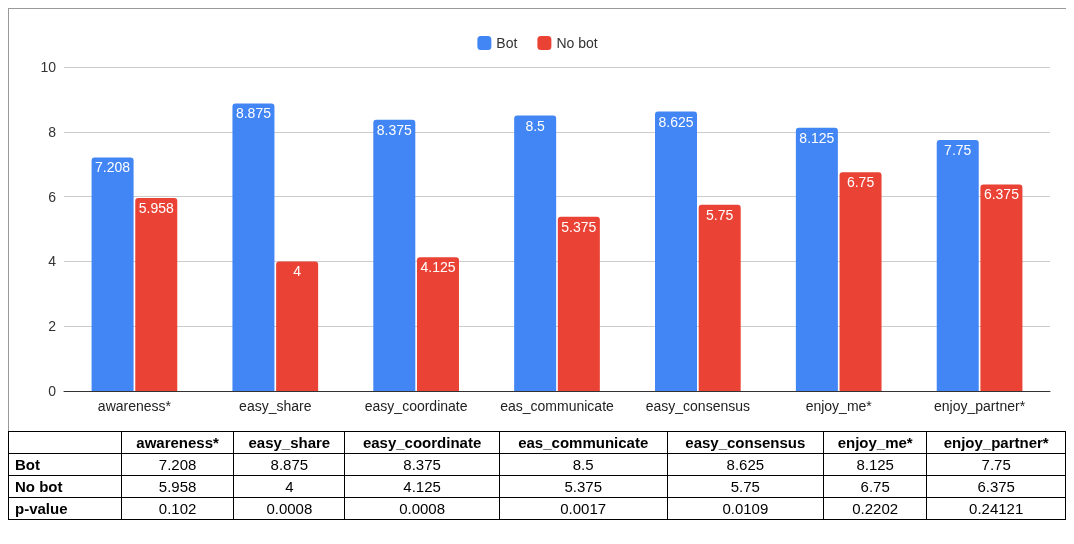 The width and height of the screenshot is (1074, 544). What do you see at coordinates (958, 149) in the screenshot?
I see `data-label: 7.75` at bounding box center [958, 149].